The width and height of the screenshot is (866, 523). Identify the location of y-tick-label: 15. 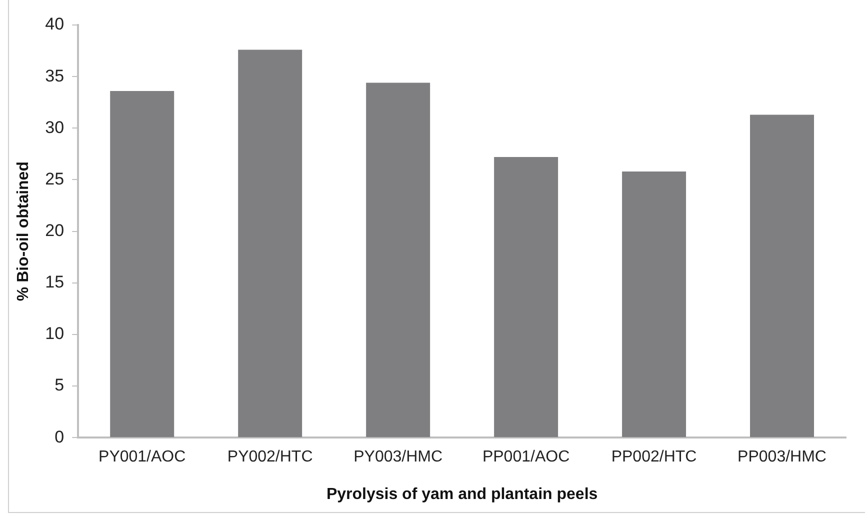
(54, 282).